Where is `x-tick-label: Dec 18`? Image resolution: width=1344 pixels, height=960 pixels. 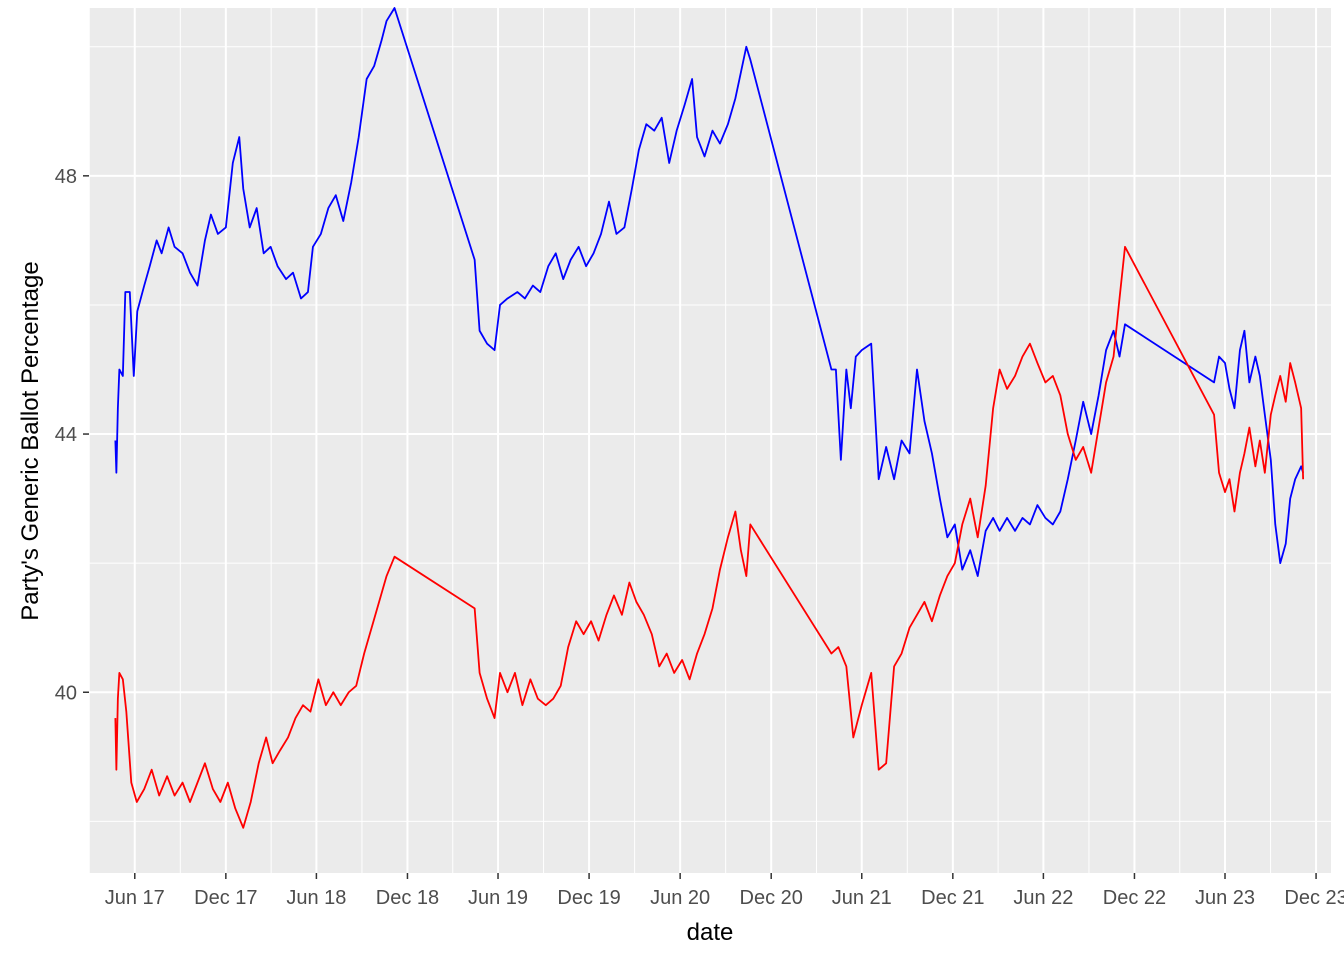
x-tick-label: Dec 18 is located at coordinates (407, 898).